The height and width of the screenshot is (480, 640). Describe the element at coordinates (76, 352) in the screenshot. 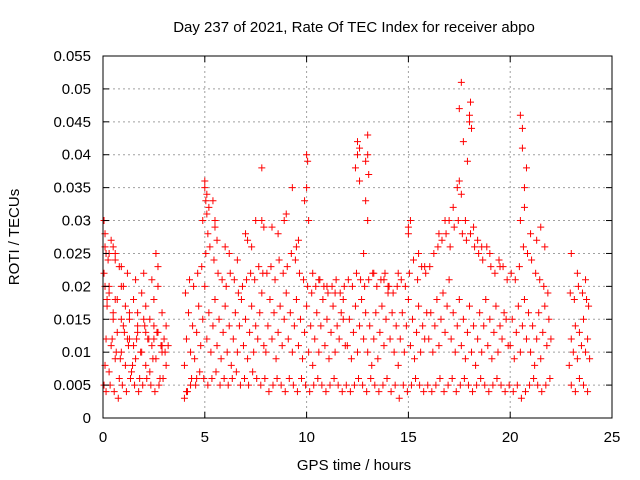

I see `y-tick-label: 0.01` at that location.